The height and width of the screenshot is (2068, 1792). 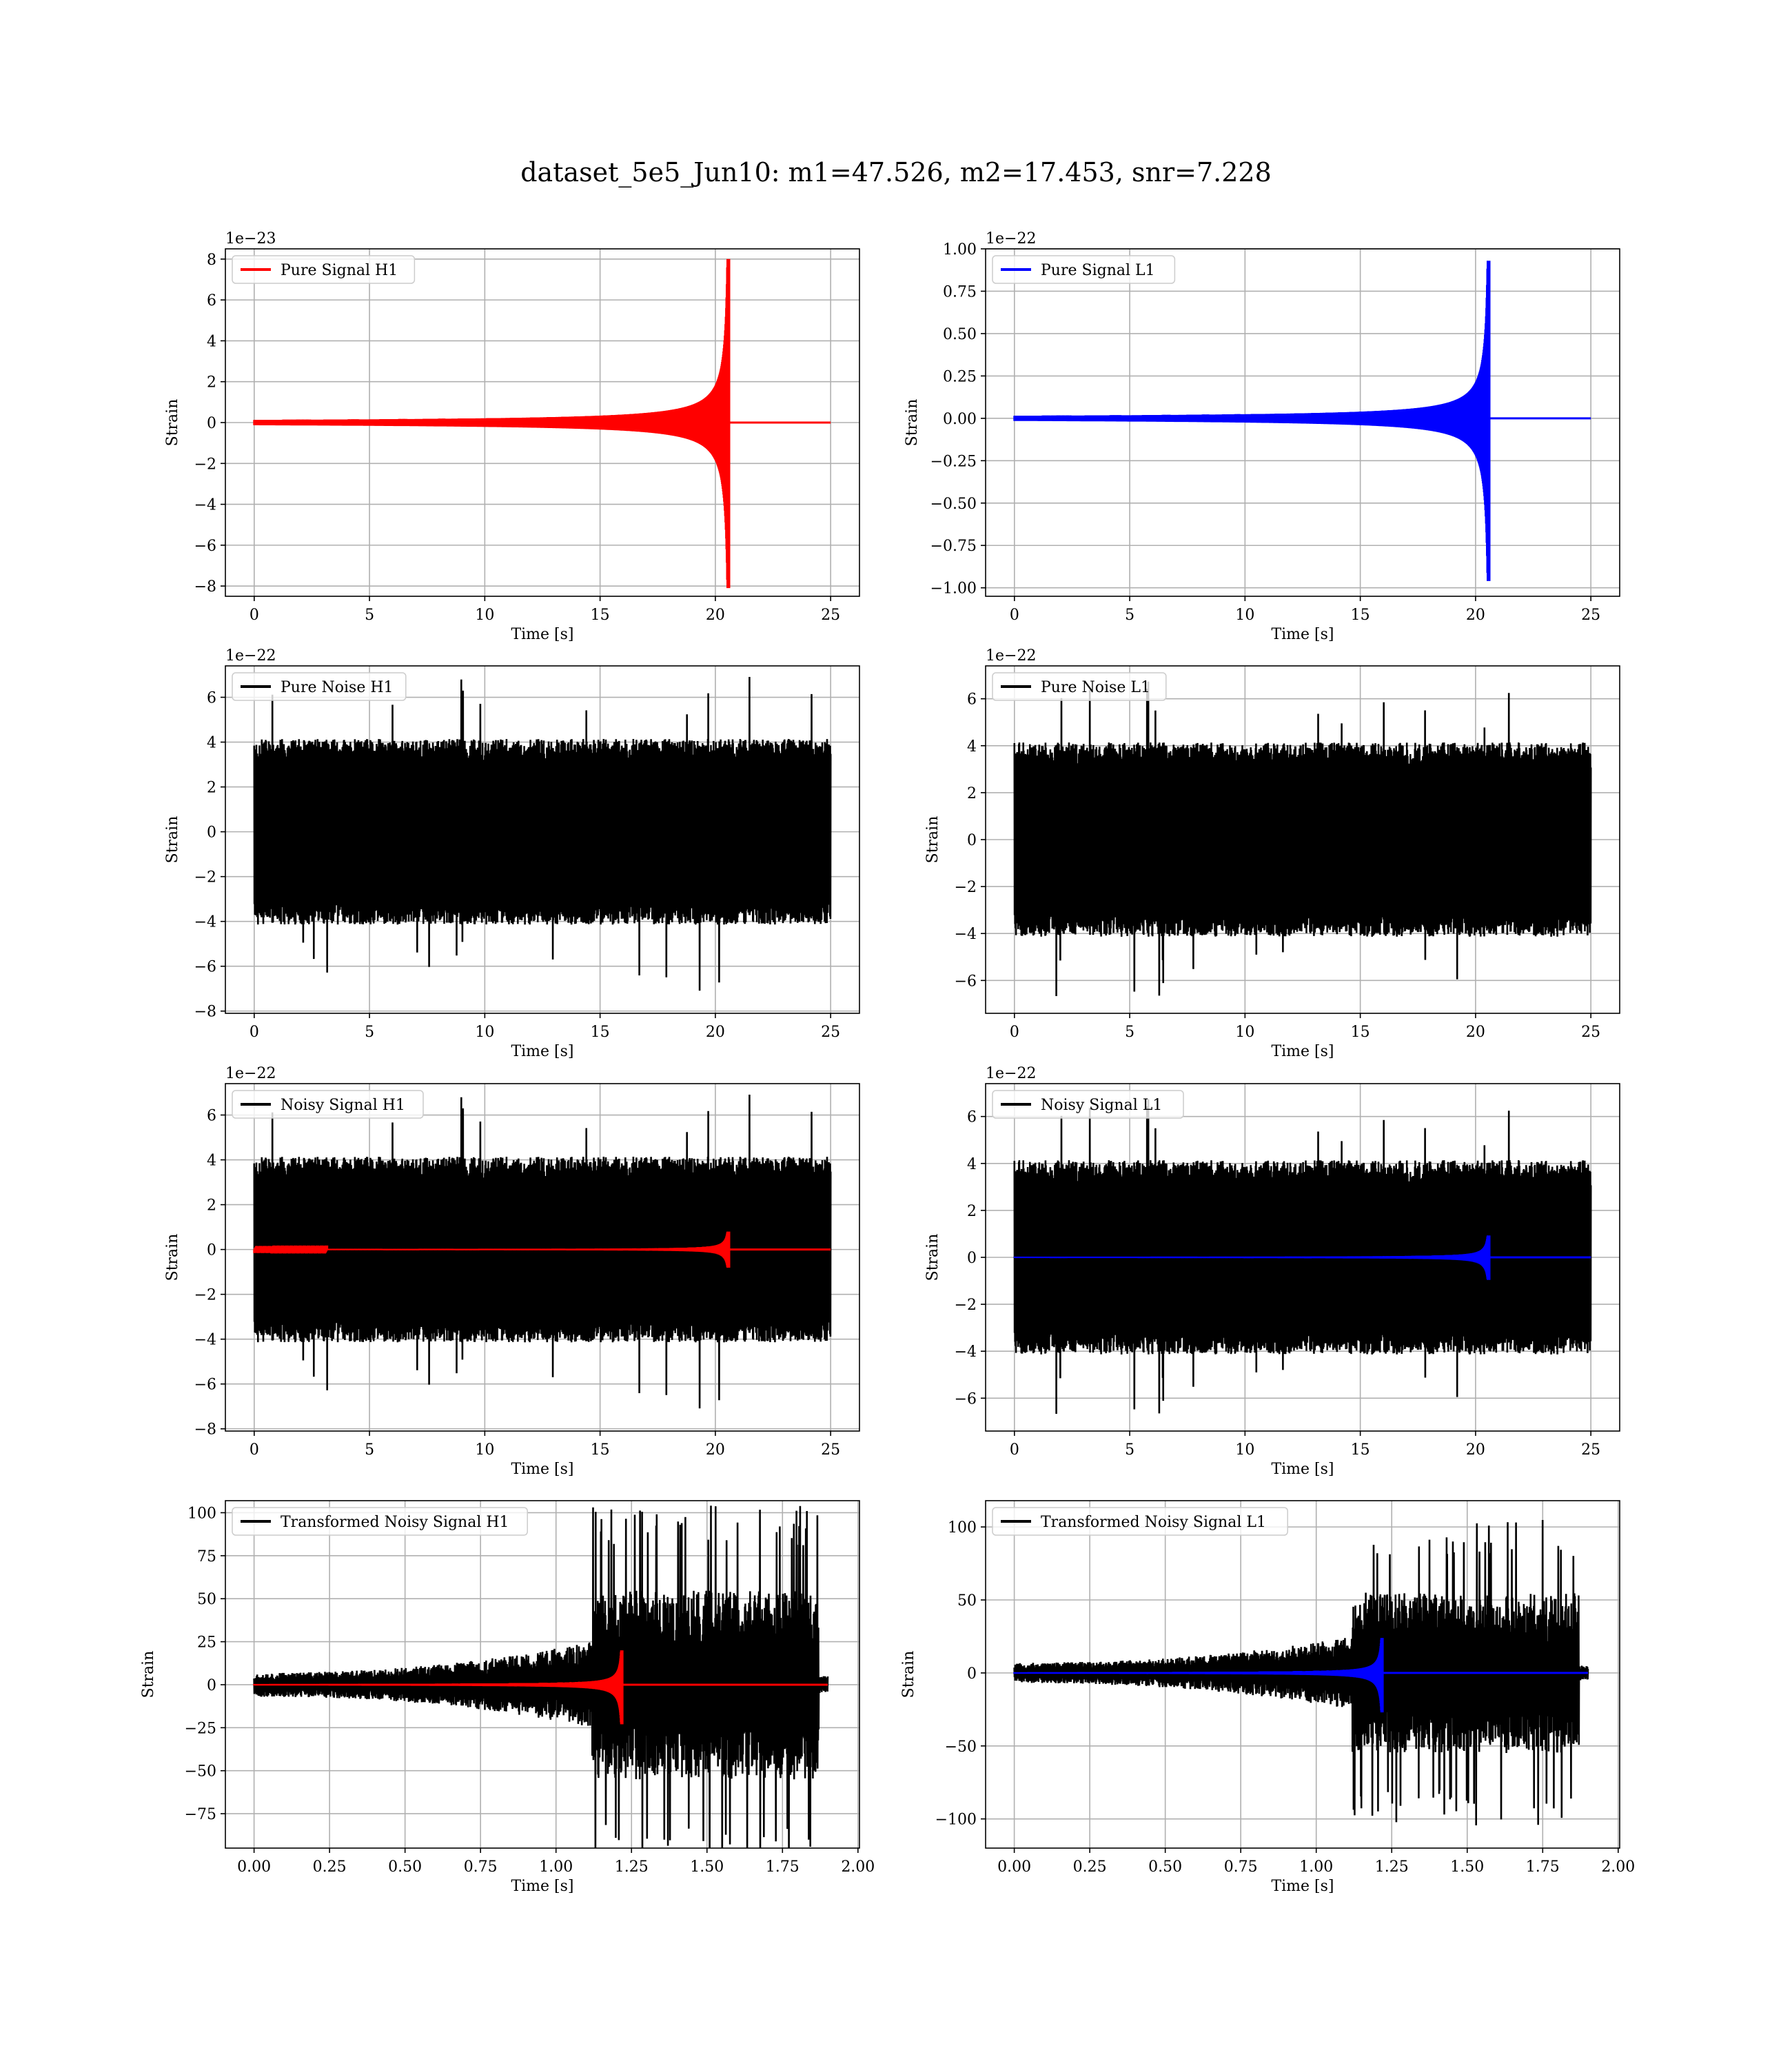 What do you see at coordinates (960, 249) in the screenshot?
I see `y-tick-label: 1.00` at bounding box center [960, 249].